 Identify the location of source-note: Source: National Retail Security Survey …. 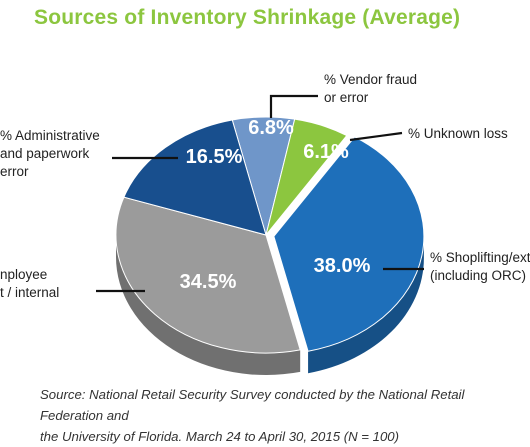
(280, 415).